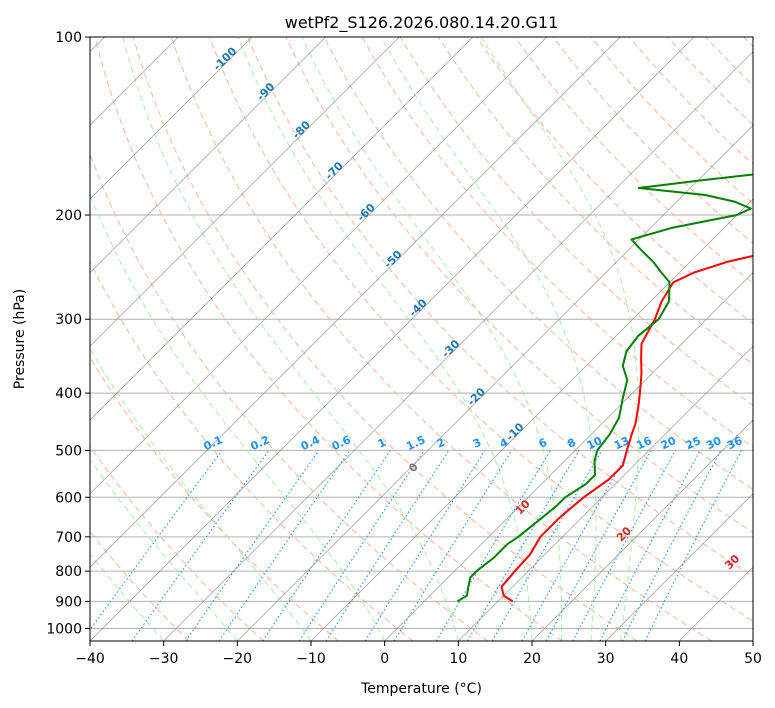 The width and height of the screenshot is (775, 708). What do you see at coordinates (68, 602) in the screenshot?
I see `y-tick-label: 900` at bounding box center [68, 602].